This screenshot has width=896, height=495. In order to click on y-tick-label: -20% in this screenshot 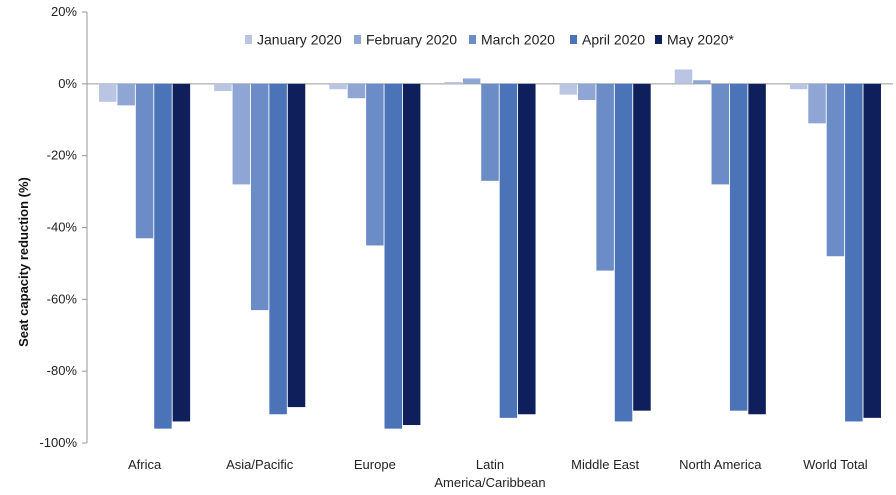, I will do `click(62, 155)`.